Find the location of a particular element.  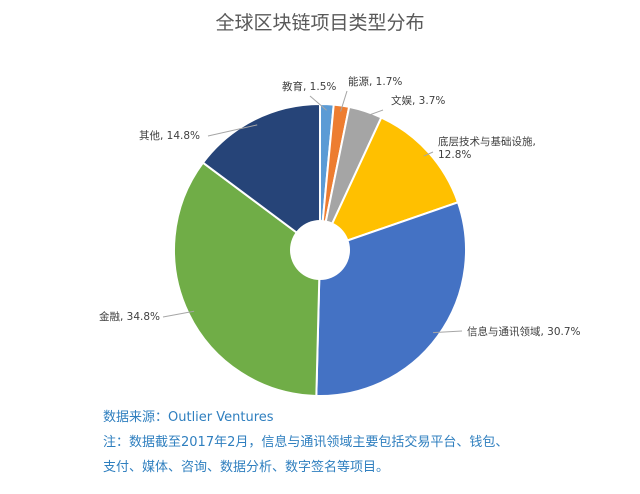

footnote-line-1: 注：数据截至2017年2月，信息与通讯领域主要包括交易平台、钱包、 is located at coordinates (306, 442).